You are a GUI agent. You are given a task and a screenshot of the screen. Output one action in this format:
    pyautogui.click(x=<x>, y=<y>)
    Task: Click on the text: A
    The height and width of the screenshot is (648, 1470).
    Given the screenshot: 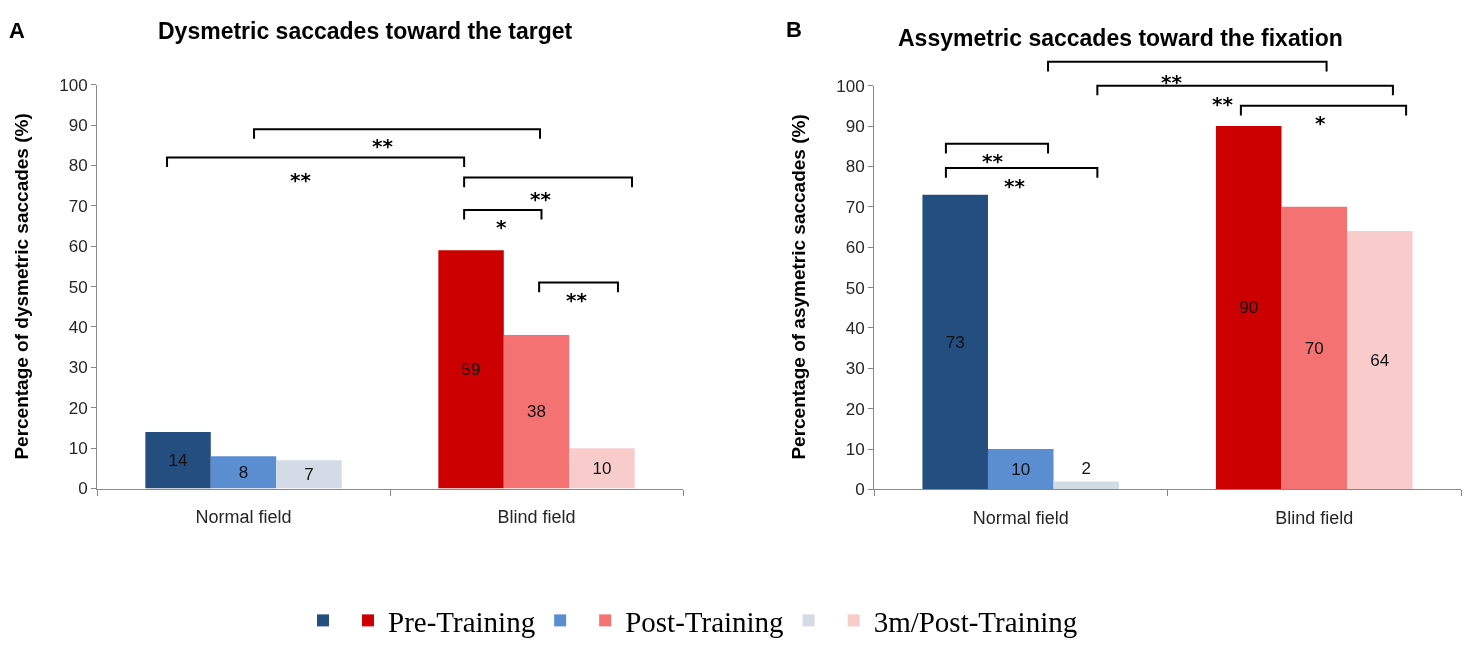 What is the action you would take?
    pyautogui.click(x=17, y=30)
    